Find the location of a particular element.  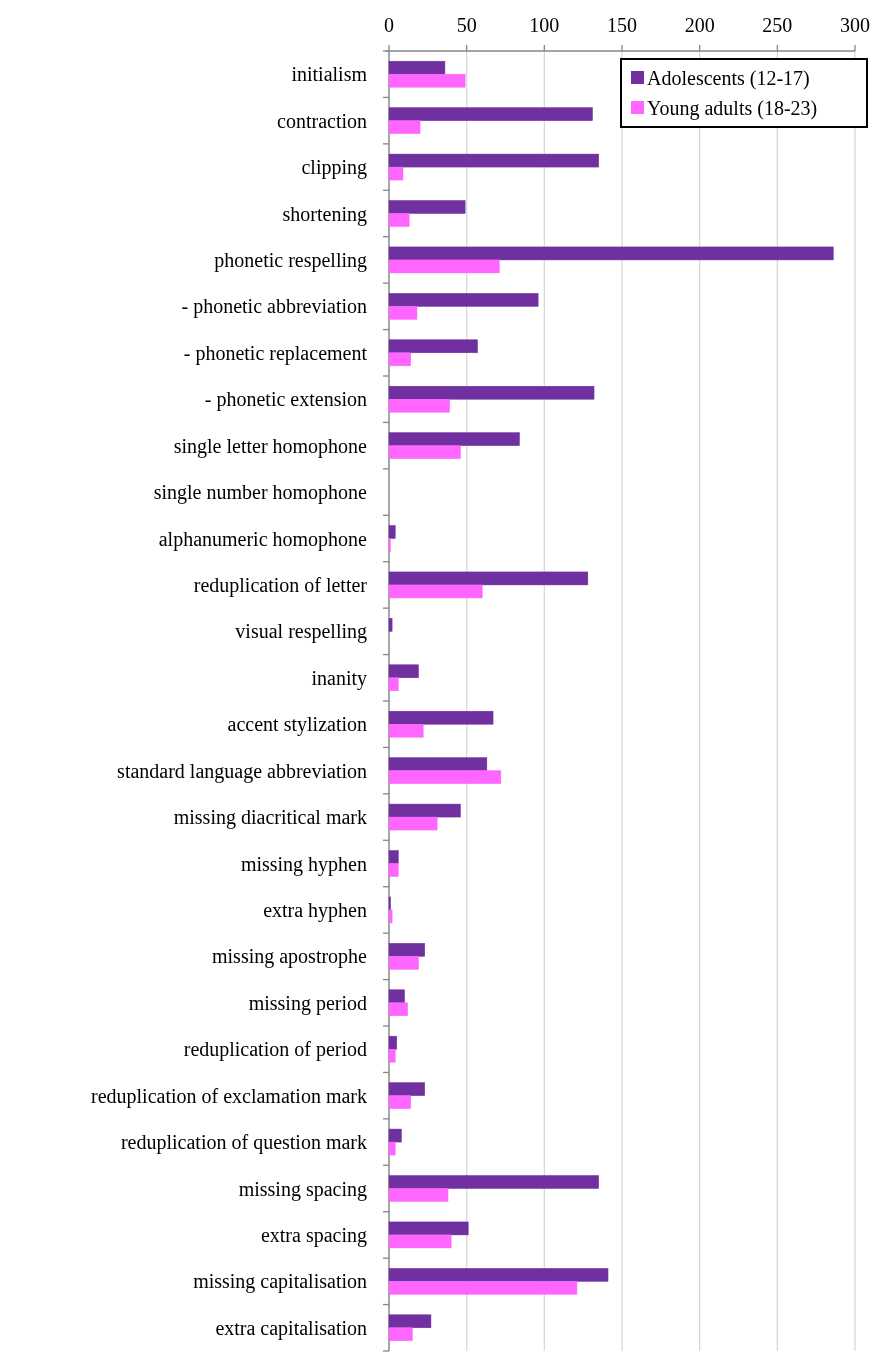

y-tick-label: initialism is located at coordinates (329, 74).